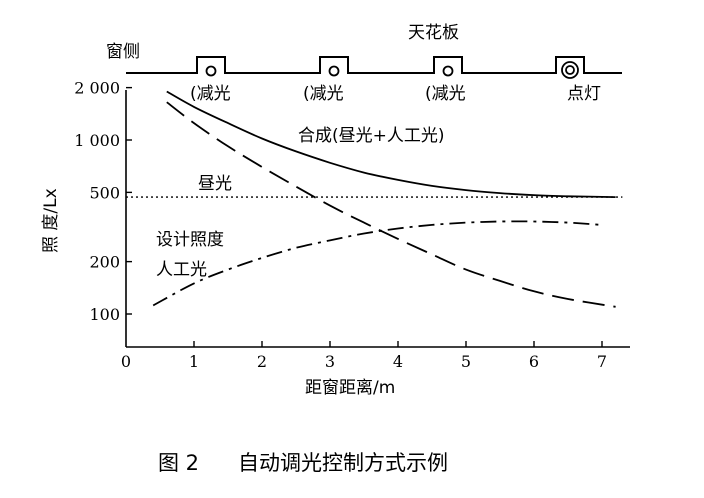 Image resolution: width=704 pixels, height=498 pixels. I want to click on y-tick-label: 1 000, so click(97, 140).